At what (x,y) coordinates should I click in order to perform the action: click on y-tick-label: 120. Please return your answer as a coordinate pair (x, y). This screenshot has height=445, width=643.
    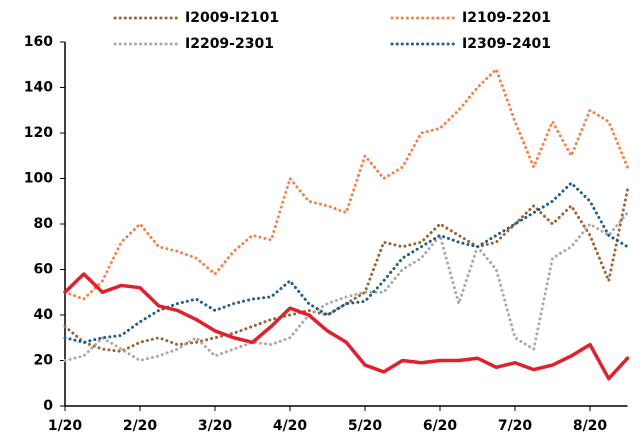
    Looking at the image, I should click on (38, 133).